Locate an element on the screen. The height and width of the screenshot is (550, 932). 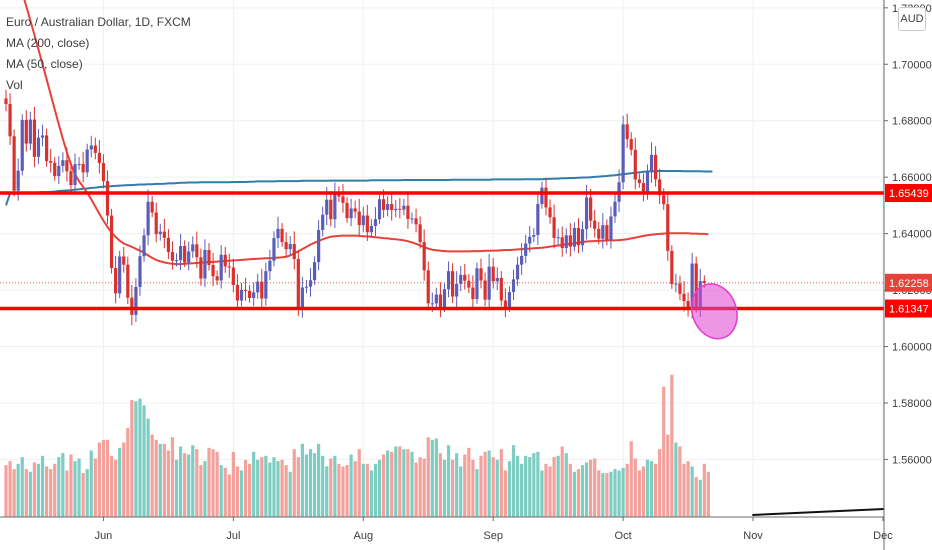
symbol-title: Euro / Australian Dollar, 1D, FXCM is located at coordinates (98, 22).